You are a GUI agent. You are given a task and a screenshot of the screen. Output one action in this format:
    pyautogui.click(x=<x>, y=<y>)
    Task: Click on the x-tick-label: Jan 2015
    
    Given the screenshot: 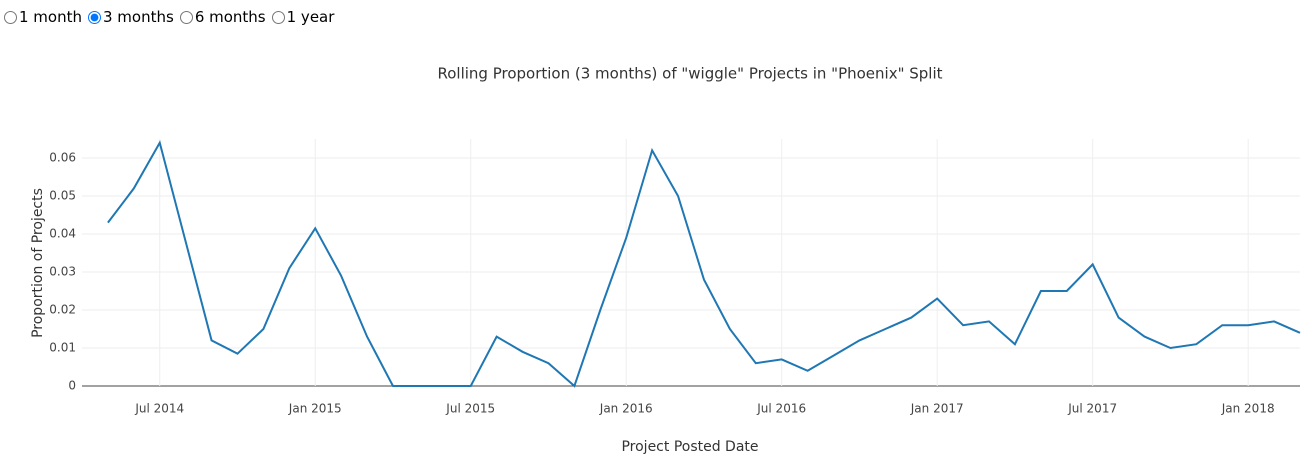 What is the action you would take?
    pyautogui.click(x=315, y=409)
    